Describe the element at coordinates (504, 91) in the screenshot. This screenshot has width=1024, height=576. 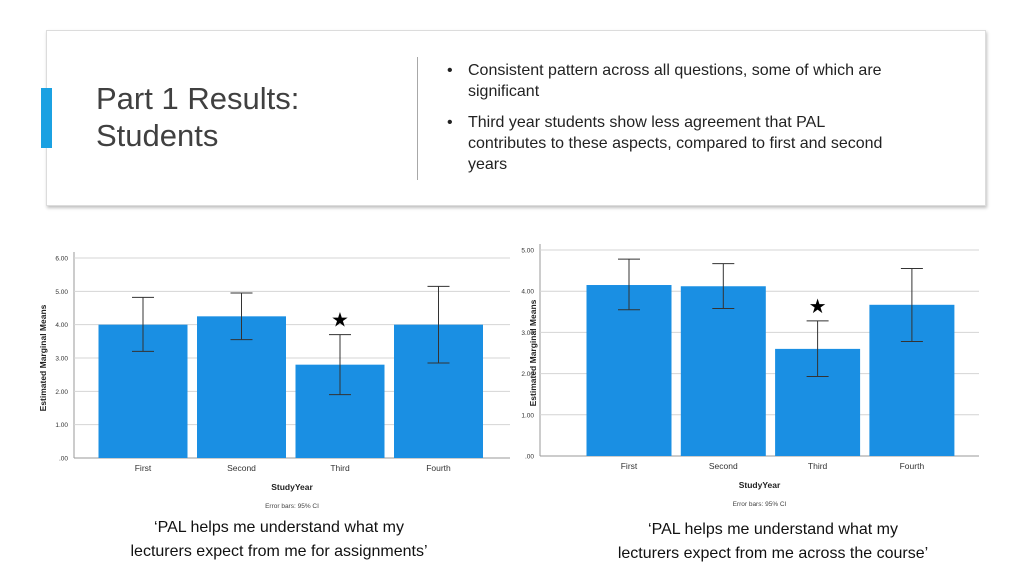
I see `bullet-text-line: significant` at that location.